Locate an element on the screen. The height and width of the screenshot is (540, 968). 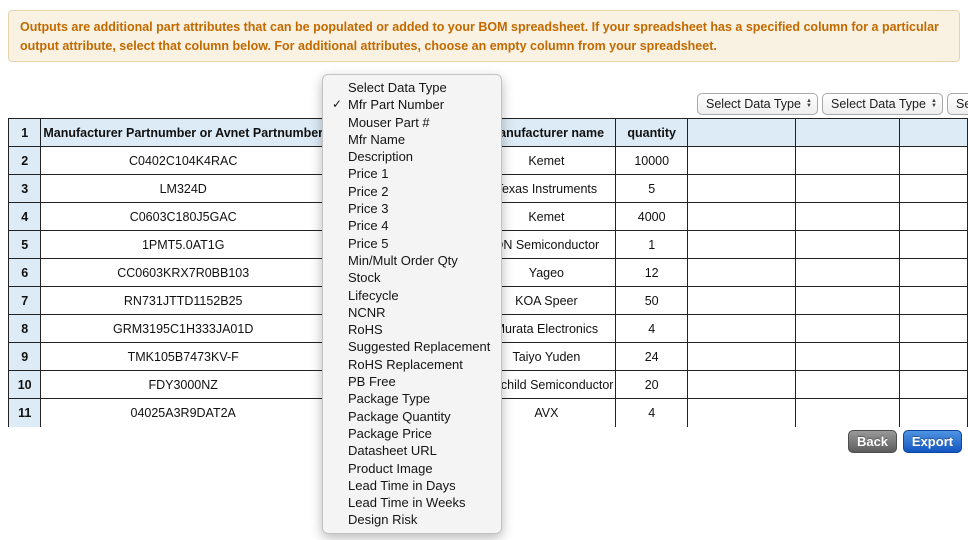
menu-item-price-1: Price 1 is located at coordinates (368, 174).